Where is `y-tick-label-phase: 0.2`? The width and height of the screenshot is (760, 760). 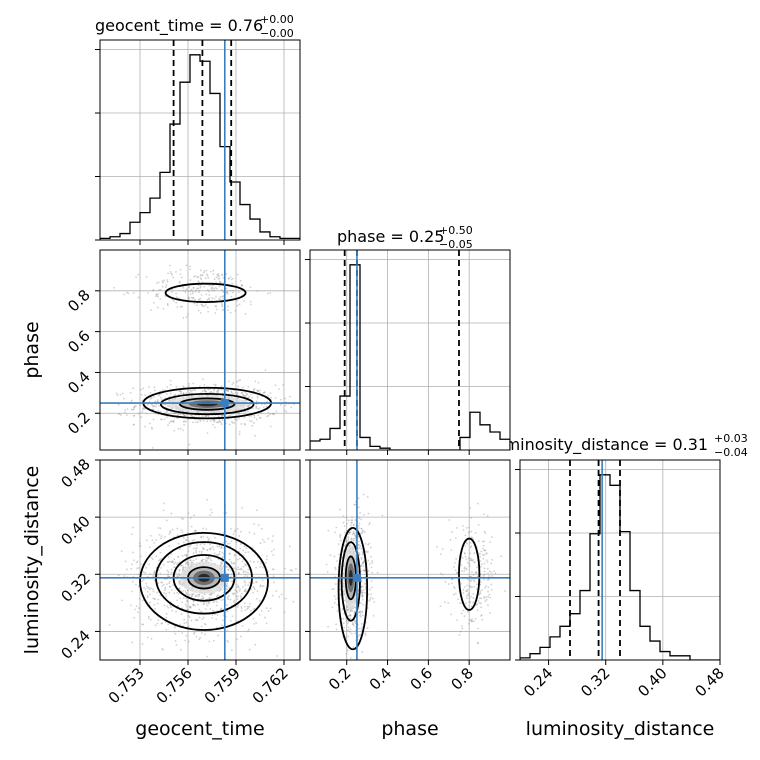
y-tick-label-phase: 0.2 is located at coordinates (79, 423).